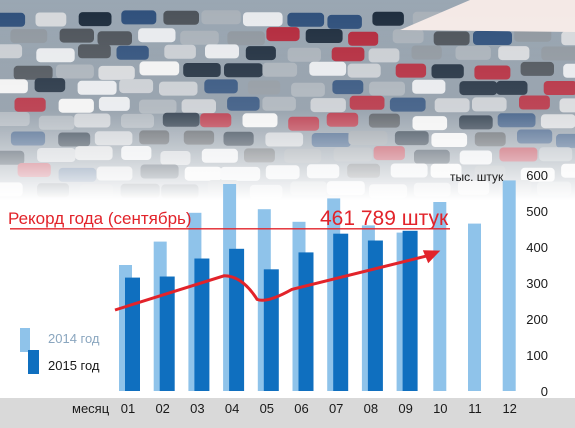 This screenshot has width=575, height=428. I want to click on x-tick-label: 04, so click(232, 408).